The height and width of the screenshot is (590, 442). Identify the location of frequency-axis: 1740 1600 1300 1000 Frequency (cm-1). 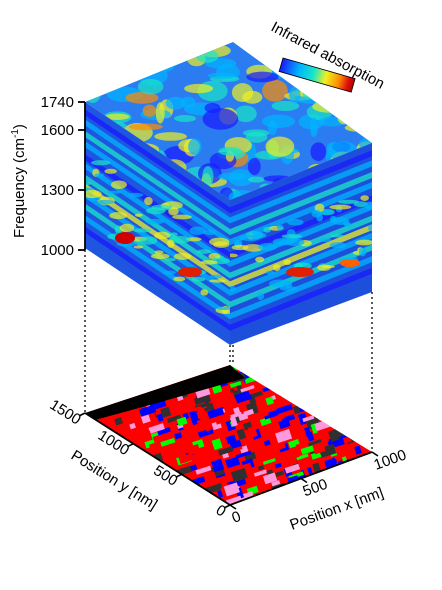
(48, 176).